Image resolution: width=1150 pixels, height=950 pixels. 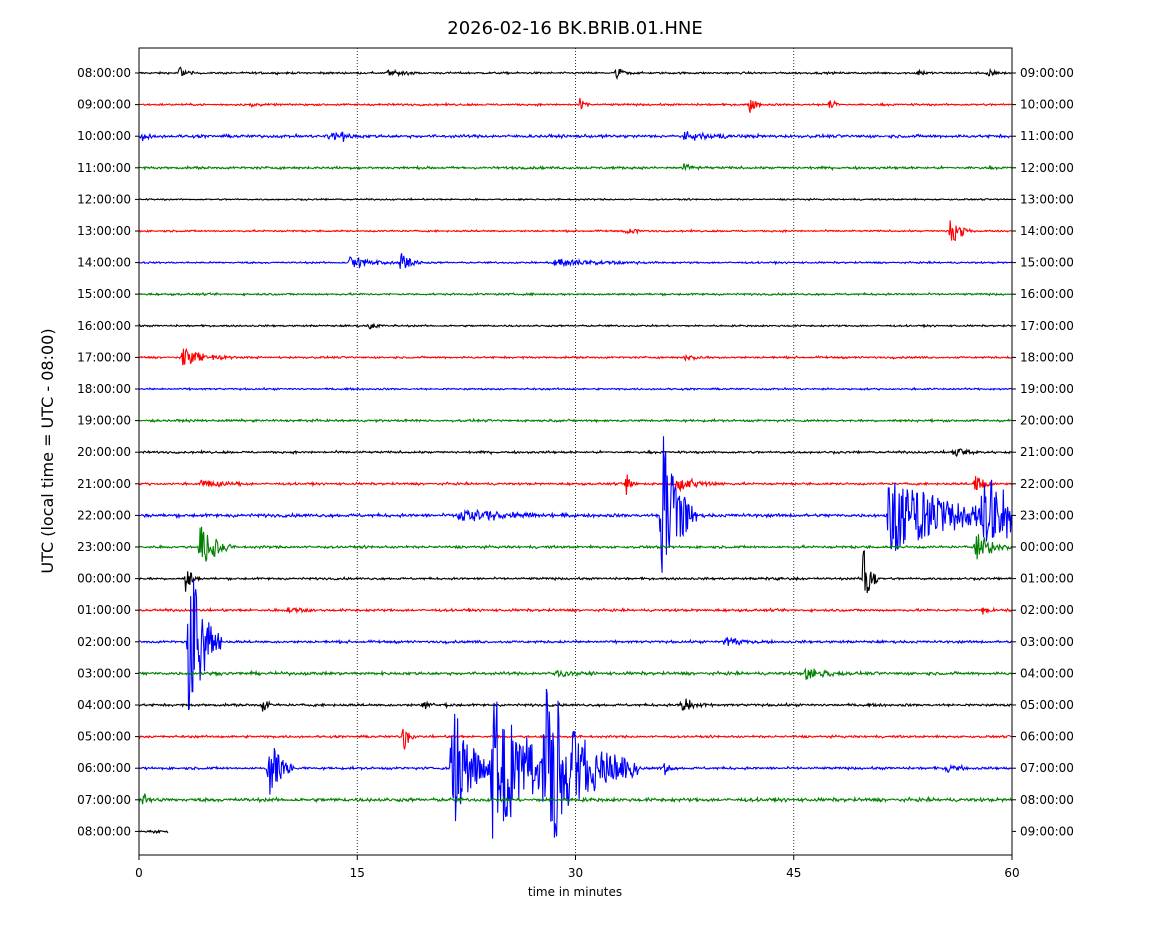 I want to click on right-hour-label: 18:00:00, so click(x=1047, y=357).